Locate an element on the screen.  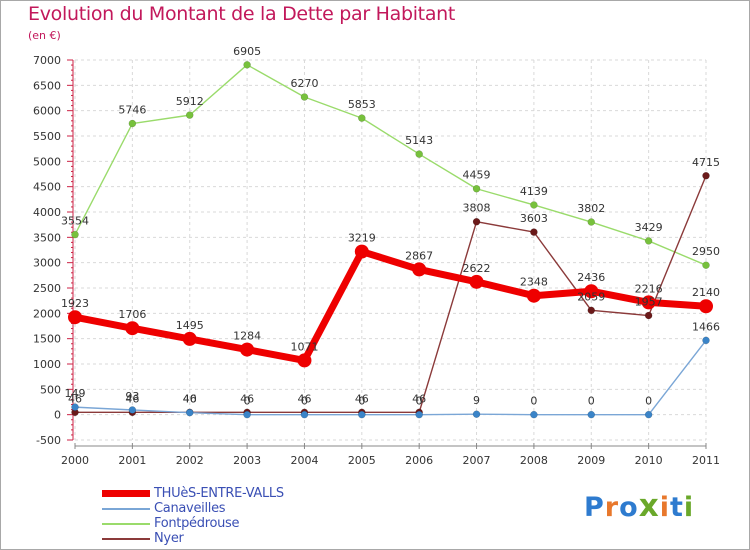
data-label: 5853 is located at coordinates (362, 104).